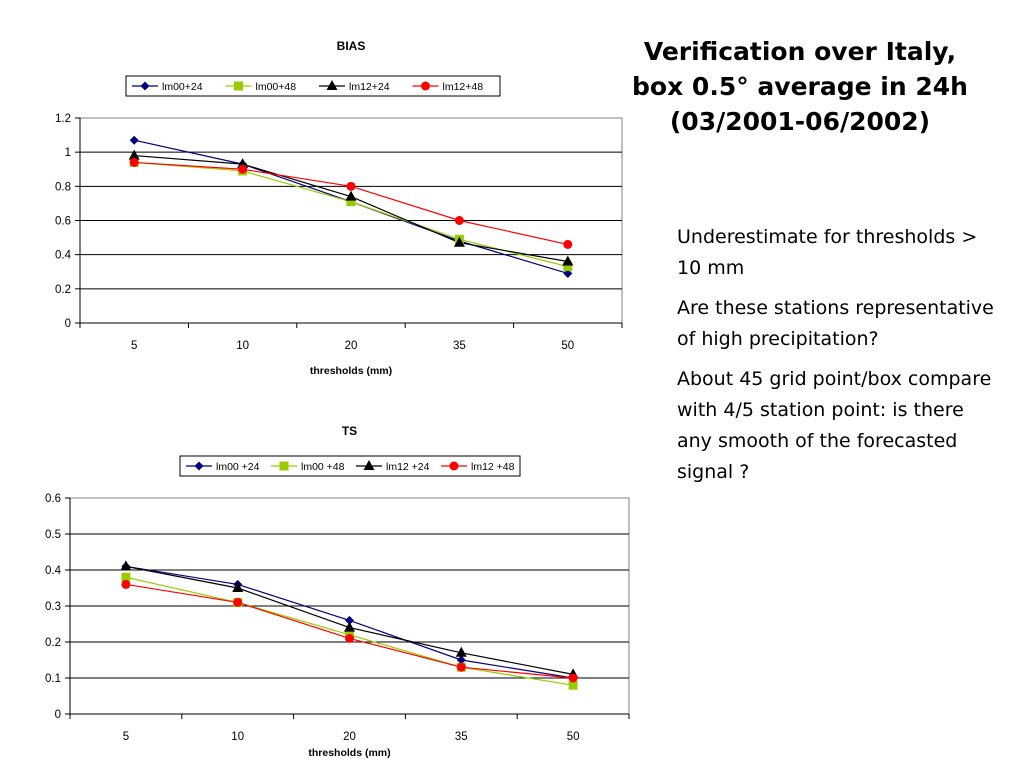  Describe the element at coordinates (463, 87) in the screenshot. I see `legend-label: lm12+48` at that location.